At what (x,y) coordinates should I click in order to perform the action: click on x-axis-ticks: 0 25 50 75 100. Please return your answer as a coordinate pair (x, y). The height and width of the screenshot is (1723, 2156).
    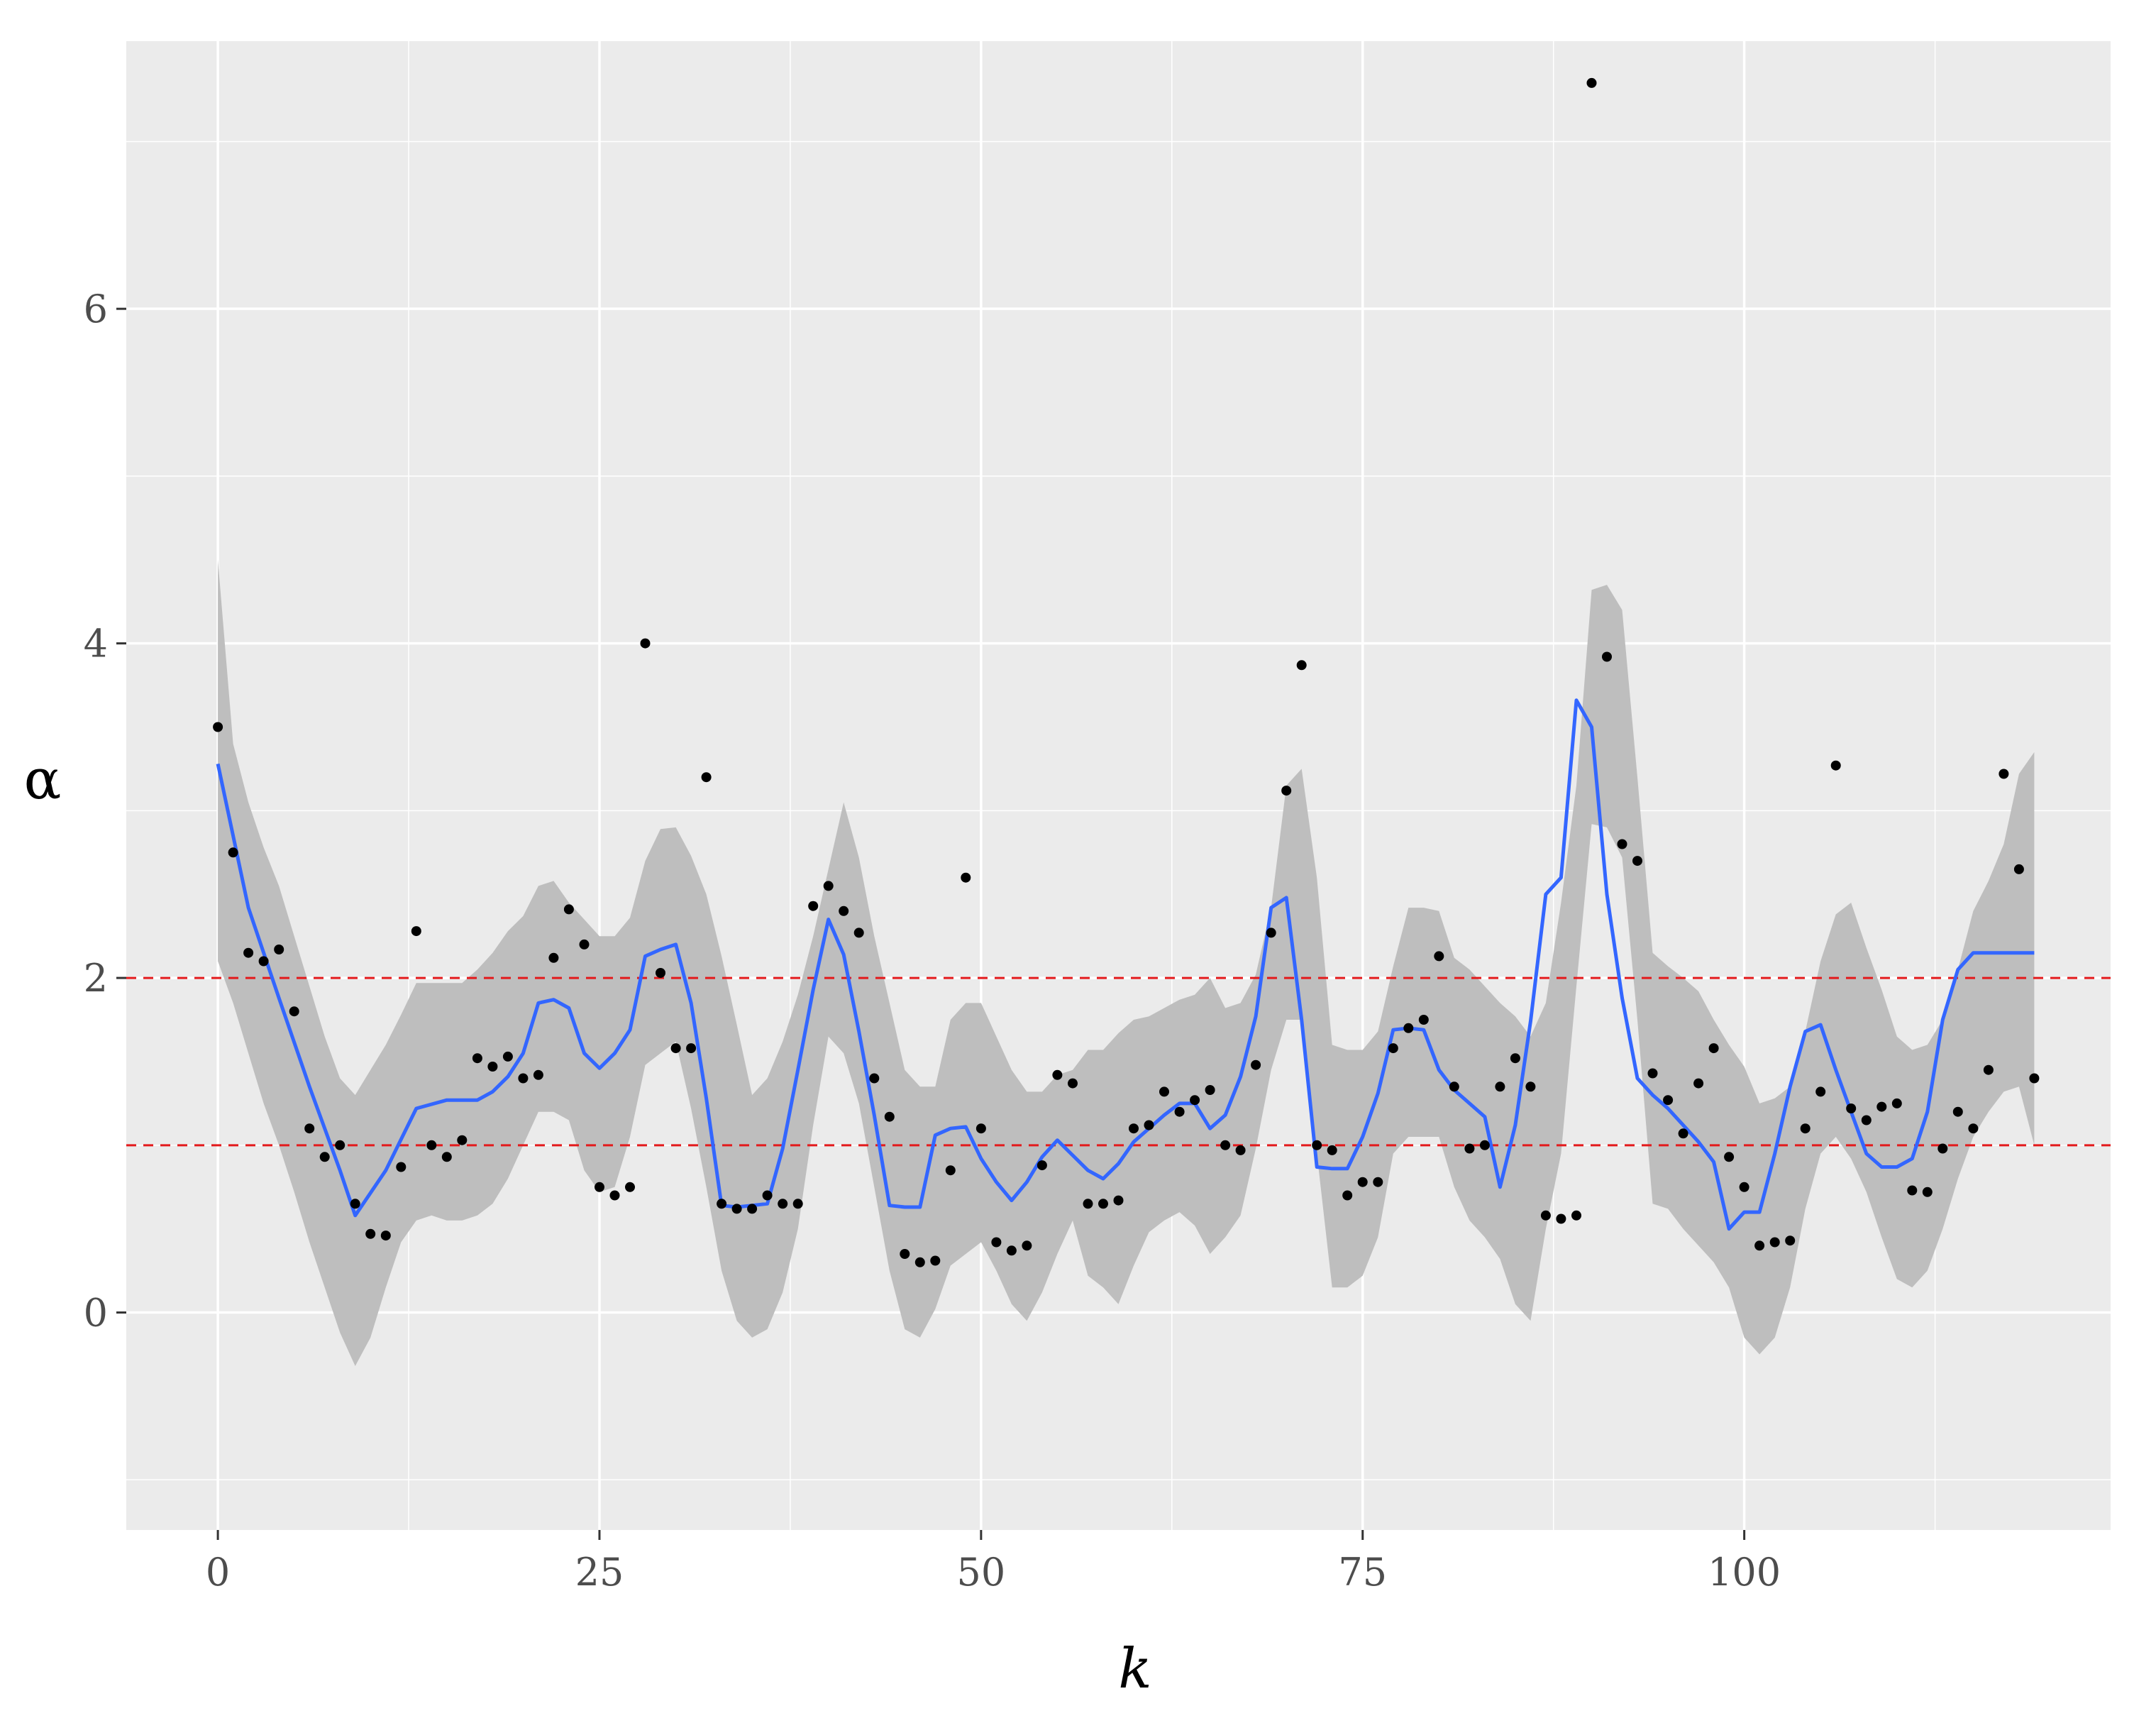
    Looking at the image, I should click on (993, 1563).